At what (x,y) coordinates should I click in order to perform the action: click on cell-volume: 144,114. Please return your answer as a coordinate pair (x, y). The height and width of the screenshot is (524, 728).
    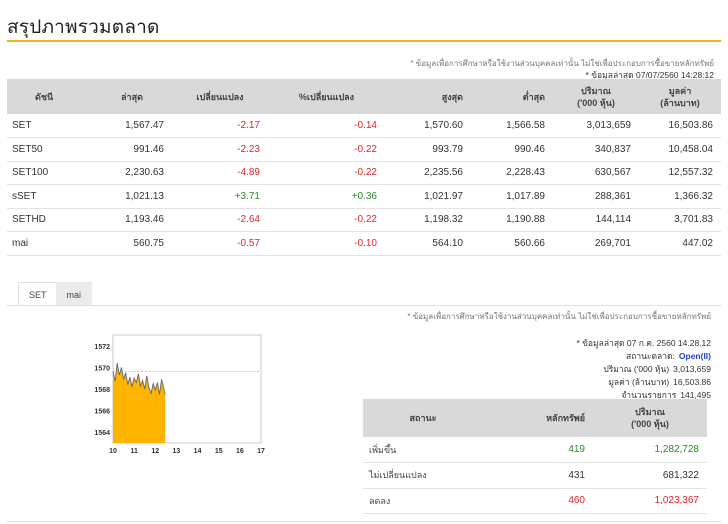
    Looking at the image, I should click on (596, 220).